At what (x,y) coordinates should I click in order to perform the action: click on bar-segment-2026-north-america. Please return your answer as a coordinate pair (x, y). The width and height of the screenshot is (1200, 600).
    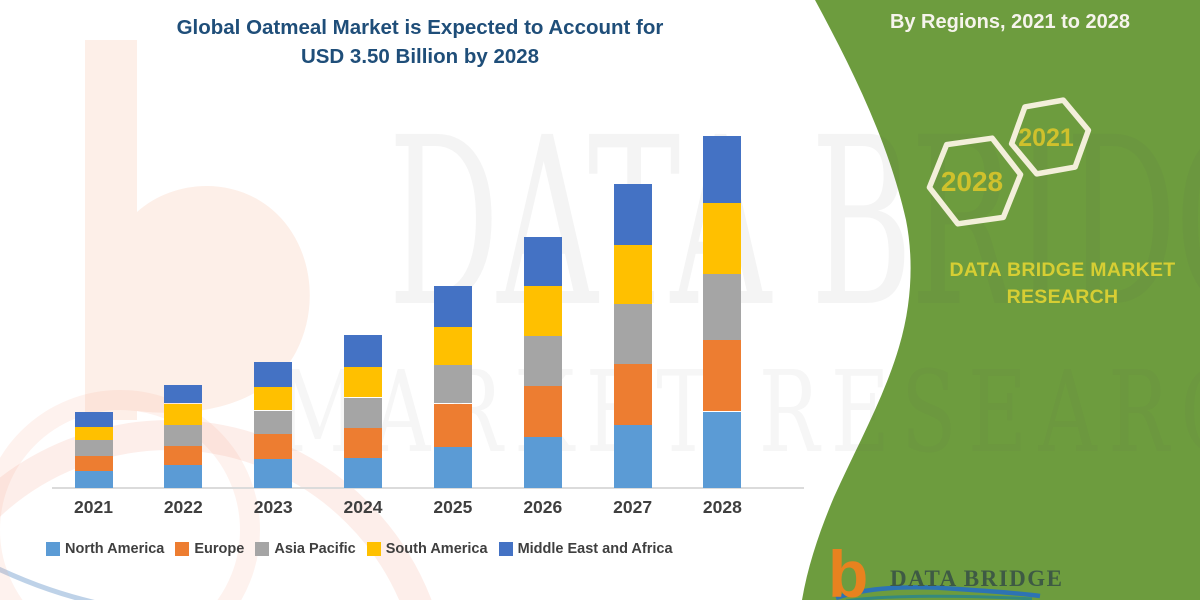
    Looking at the image, I should click on (542, 462).